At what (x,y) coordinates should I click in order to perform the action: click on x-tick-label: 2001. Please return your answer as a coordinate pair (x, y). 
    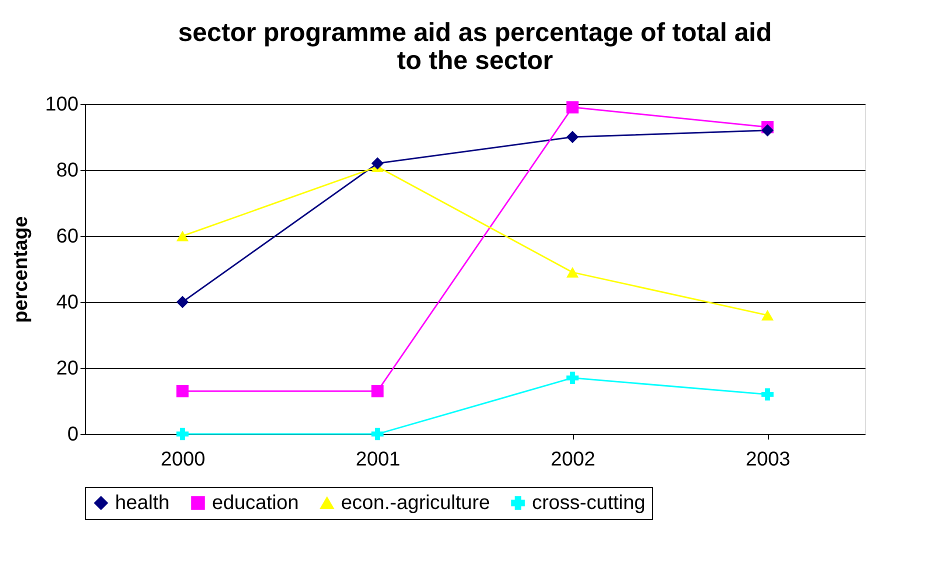
    Looking at the image, I should click on (378, 459).